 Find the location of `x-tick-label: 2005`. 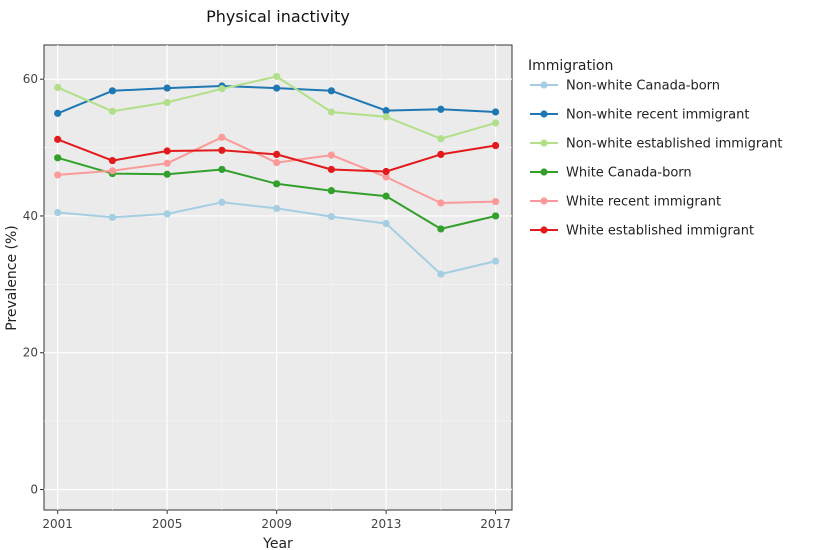

x-tick-label: 2005 is located at coordinates (167, 524).